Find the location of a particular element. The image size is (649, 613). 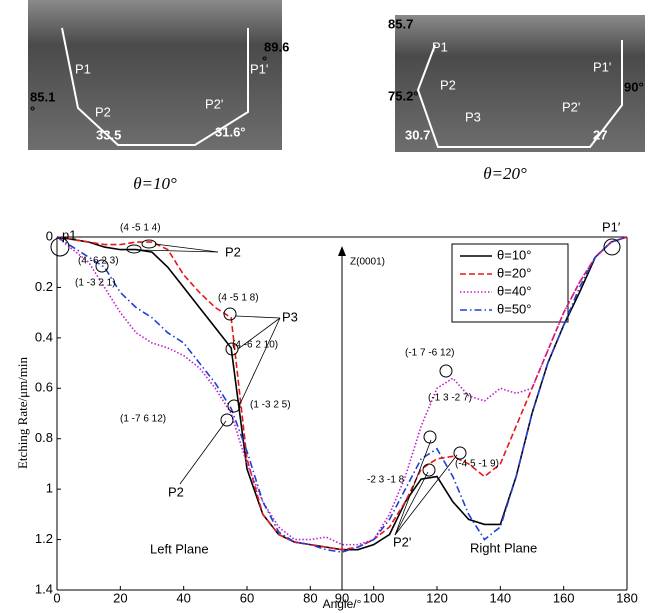

annotation: -2 3 -1 8 is located at coordinates (386, 480).